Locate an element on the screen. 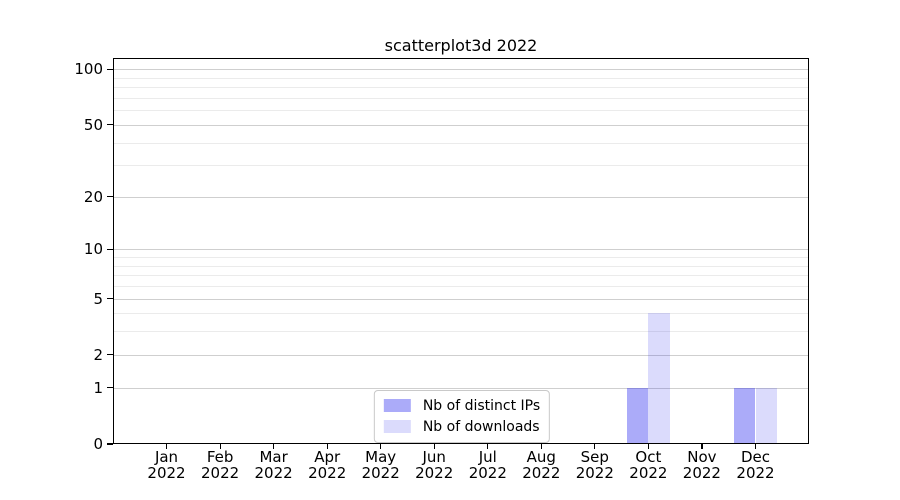 The image size is (900, 500). x-tick-label-jul: Jul 2022 is located at coordinates (488, 465).